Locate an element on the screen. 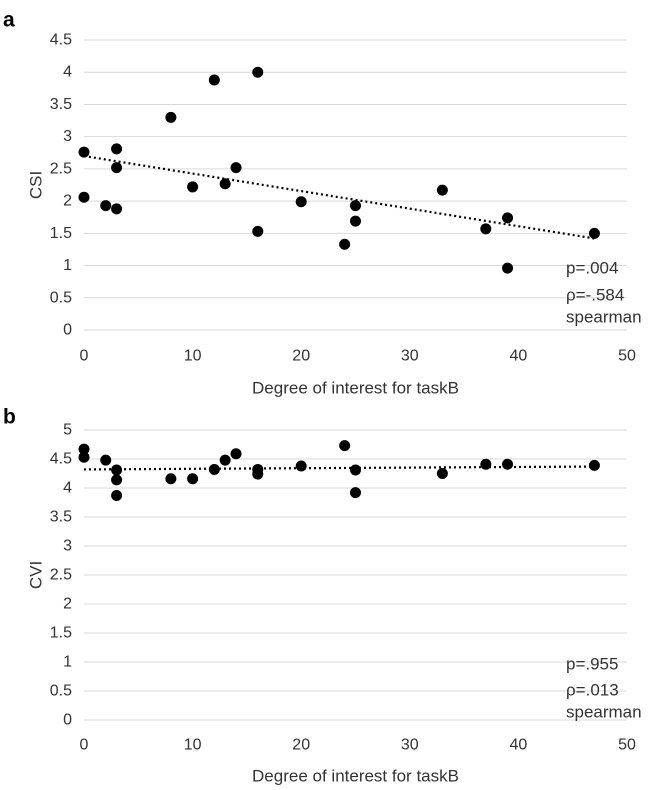  panel-label: a is located at coordinates (9, 20).